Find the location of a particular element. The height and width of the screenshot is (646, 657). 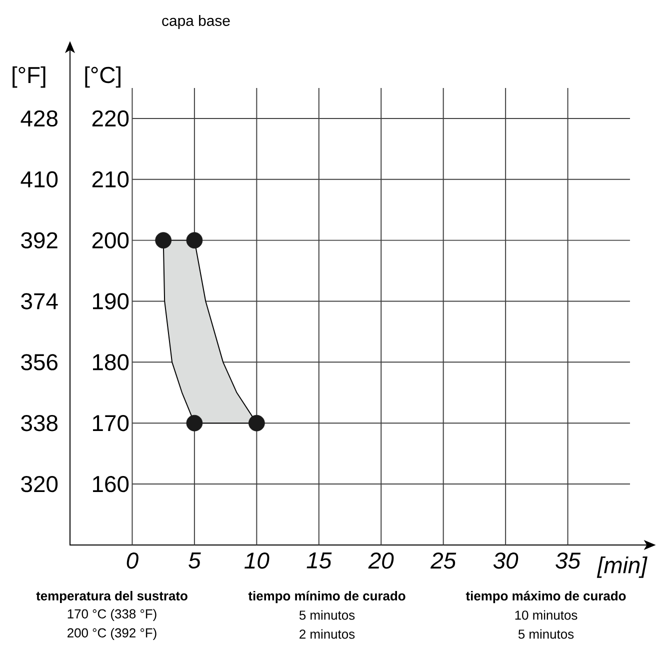

y2-tick-label: 356 is located at coordinates (39, 362).